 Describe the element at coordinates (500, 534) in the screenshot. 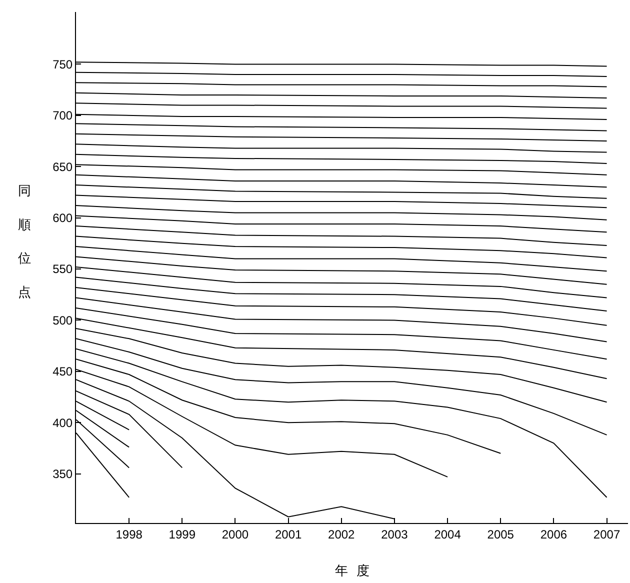

I see `x-tick-label: 2005` at that location.